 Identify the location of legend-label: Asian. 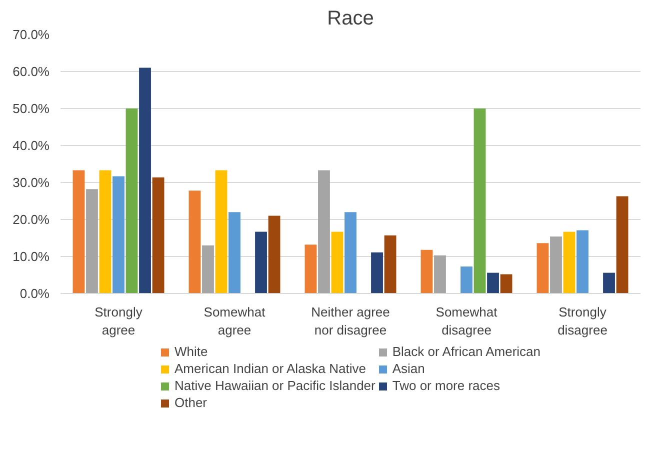
(408, 368).